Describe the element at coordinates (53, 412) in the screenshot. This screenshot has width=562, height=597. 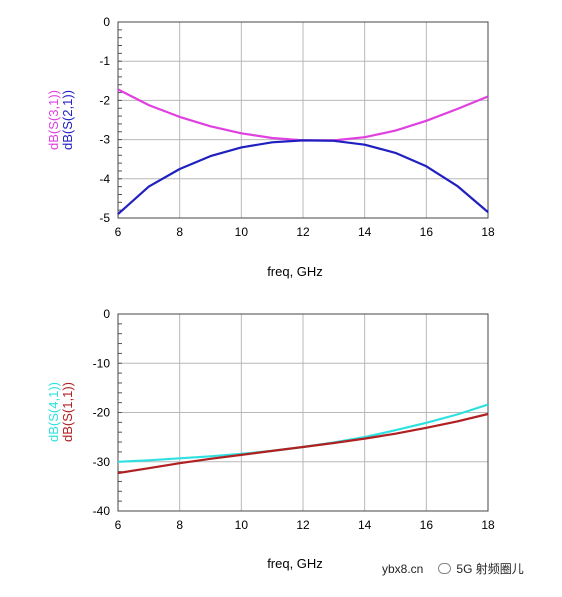
I see `series-label-0: dB(S(4,1))` at that location.